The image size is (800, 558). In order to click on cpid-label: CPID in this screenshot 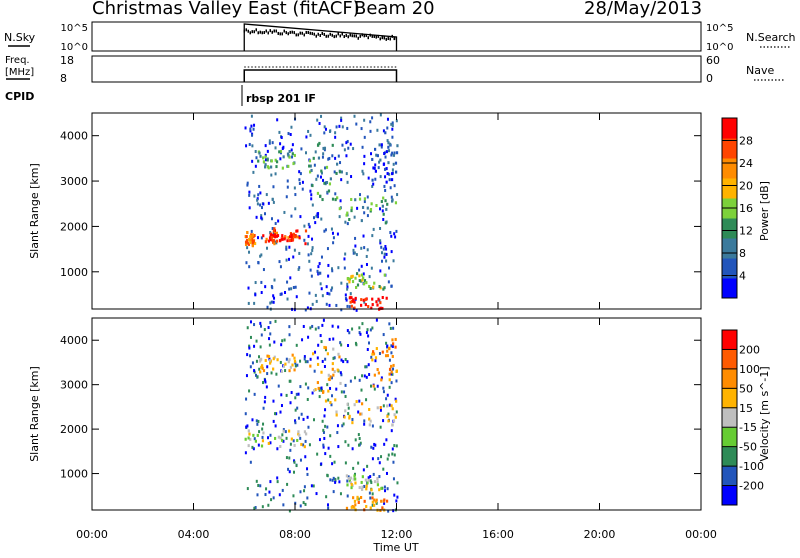, I will do `click(19, 96)`.